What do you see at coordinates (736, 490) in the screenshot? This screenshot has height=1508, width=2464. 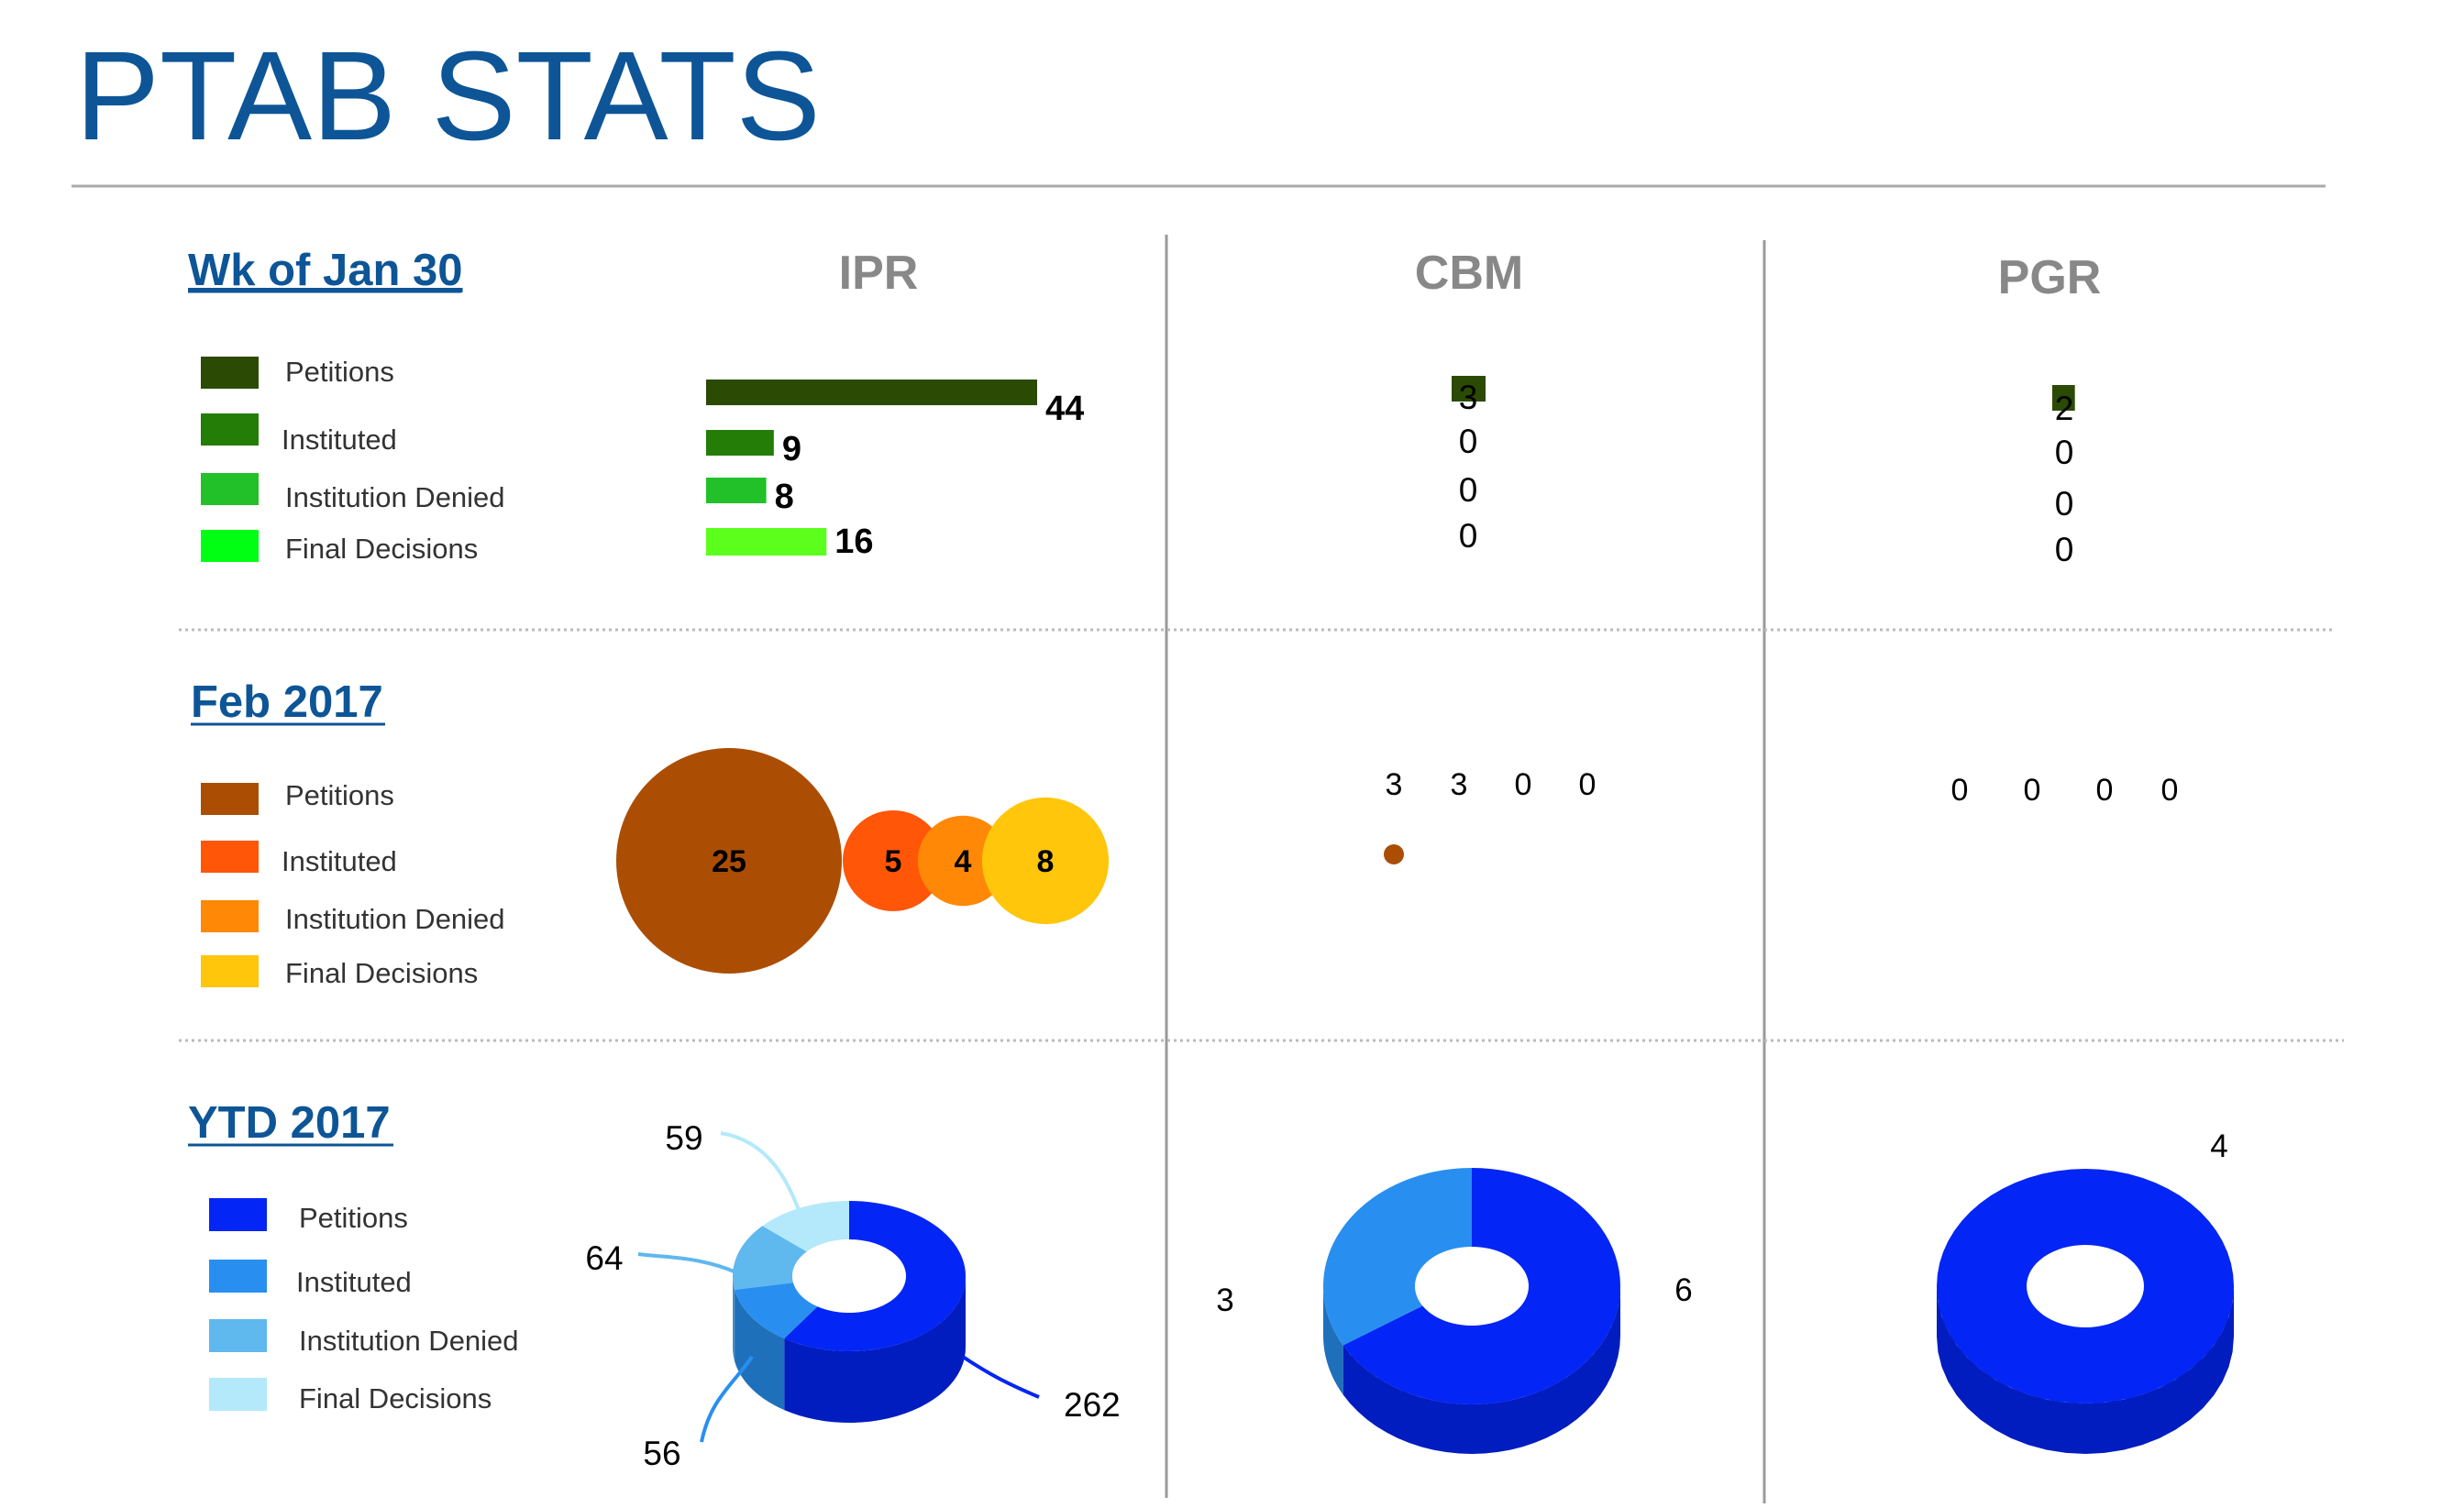 I see `bar-institution-denied` at bounding box center [736, 490].